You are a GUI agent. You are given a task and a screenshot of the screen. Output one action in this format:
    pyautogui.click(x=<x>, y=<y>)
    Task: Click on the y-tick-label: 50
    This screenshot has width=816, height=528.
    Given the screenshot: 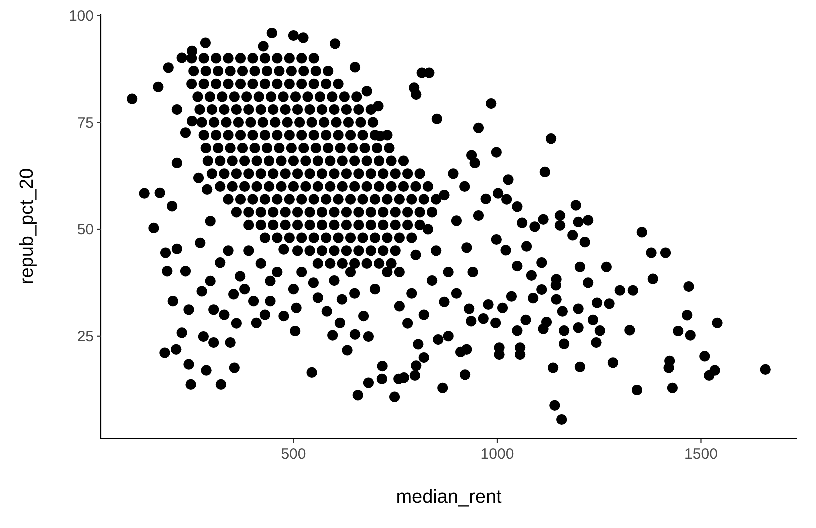 What is the action you would take?
    pyautogui.click(x=85, y=230)
    